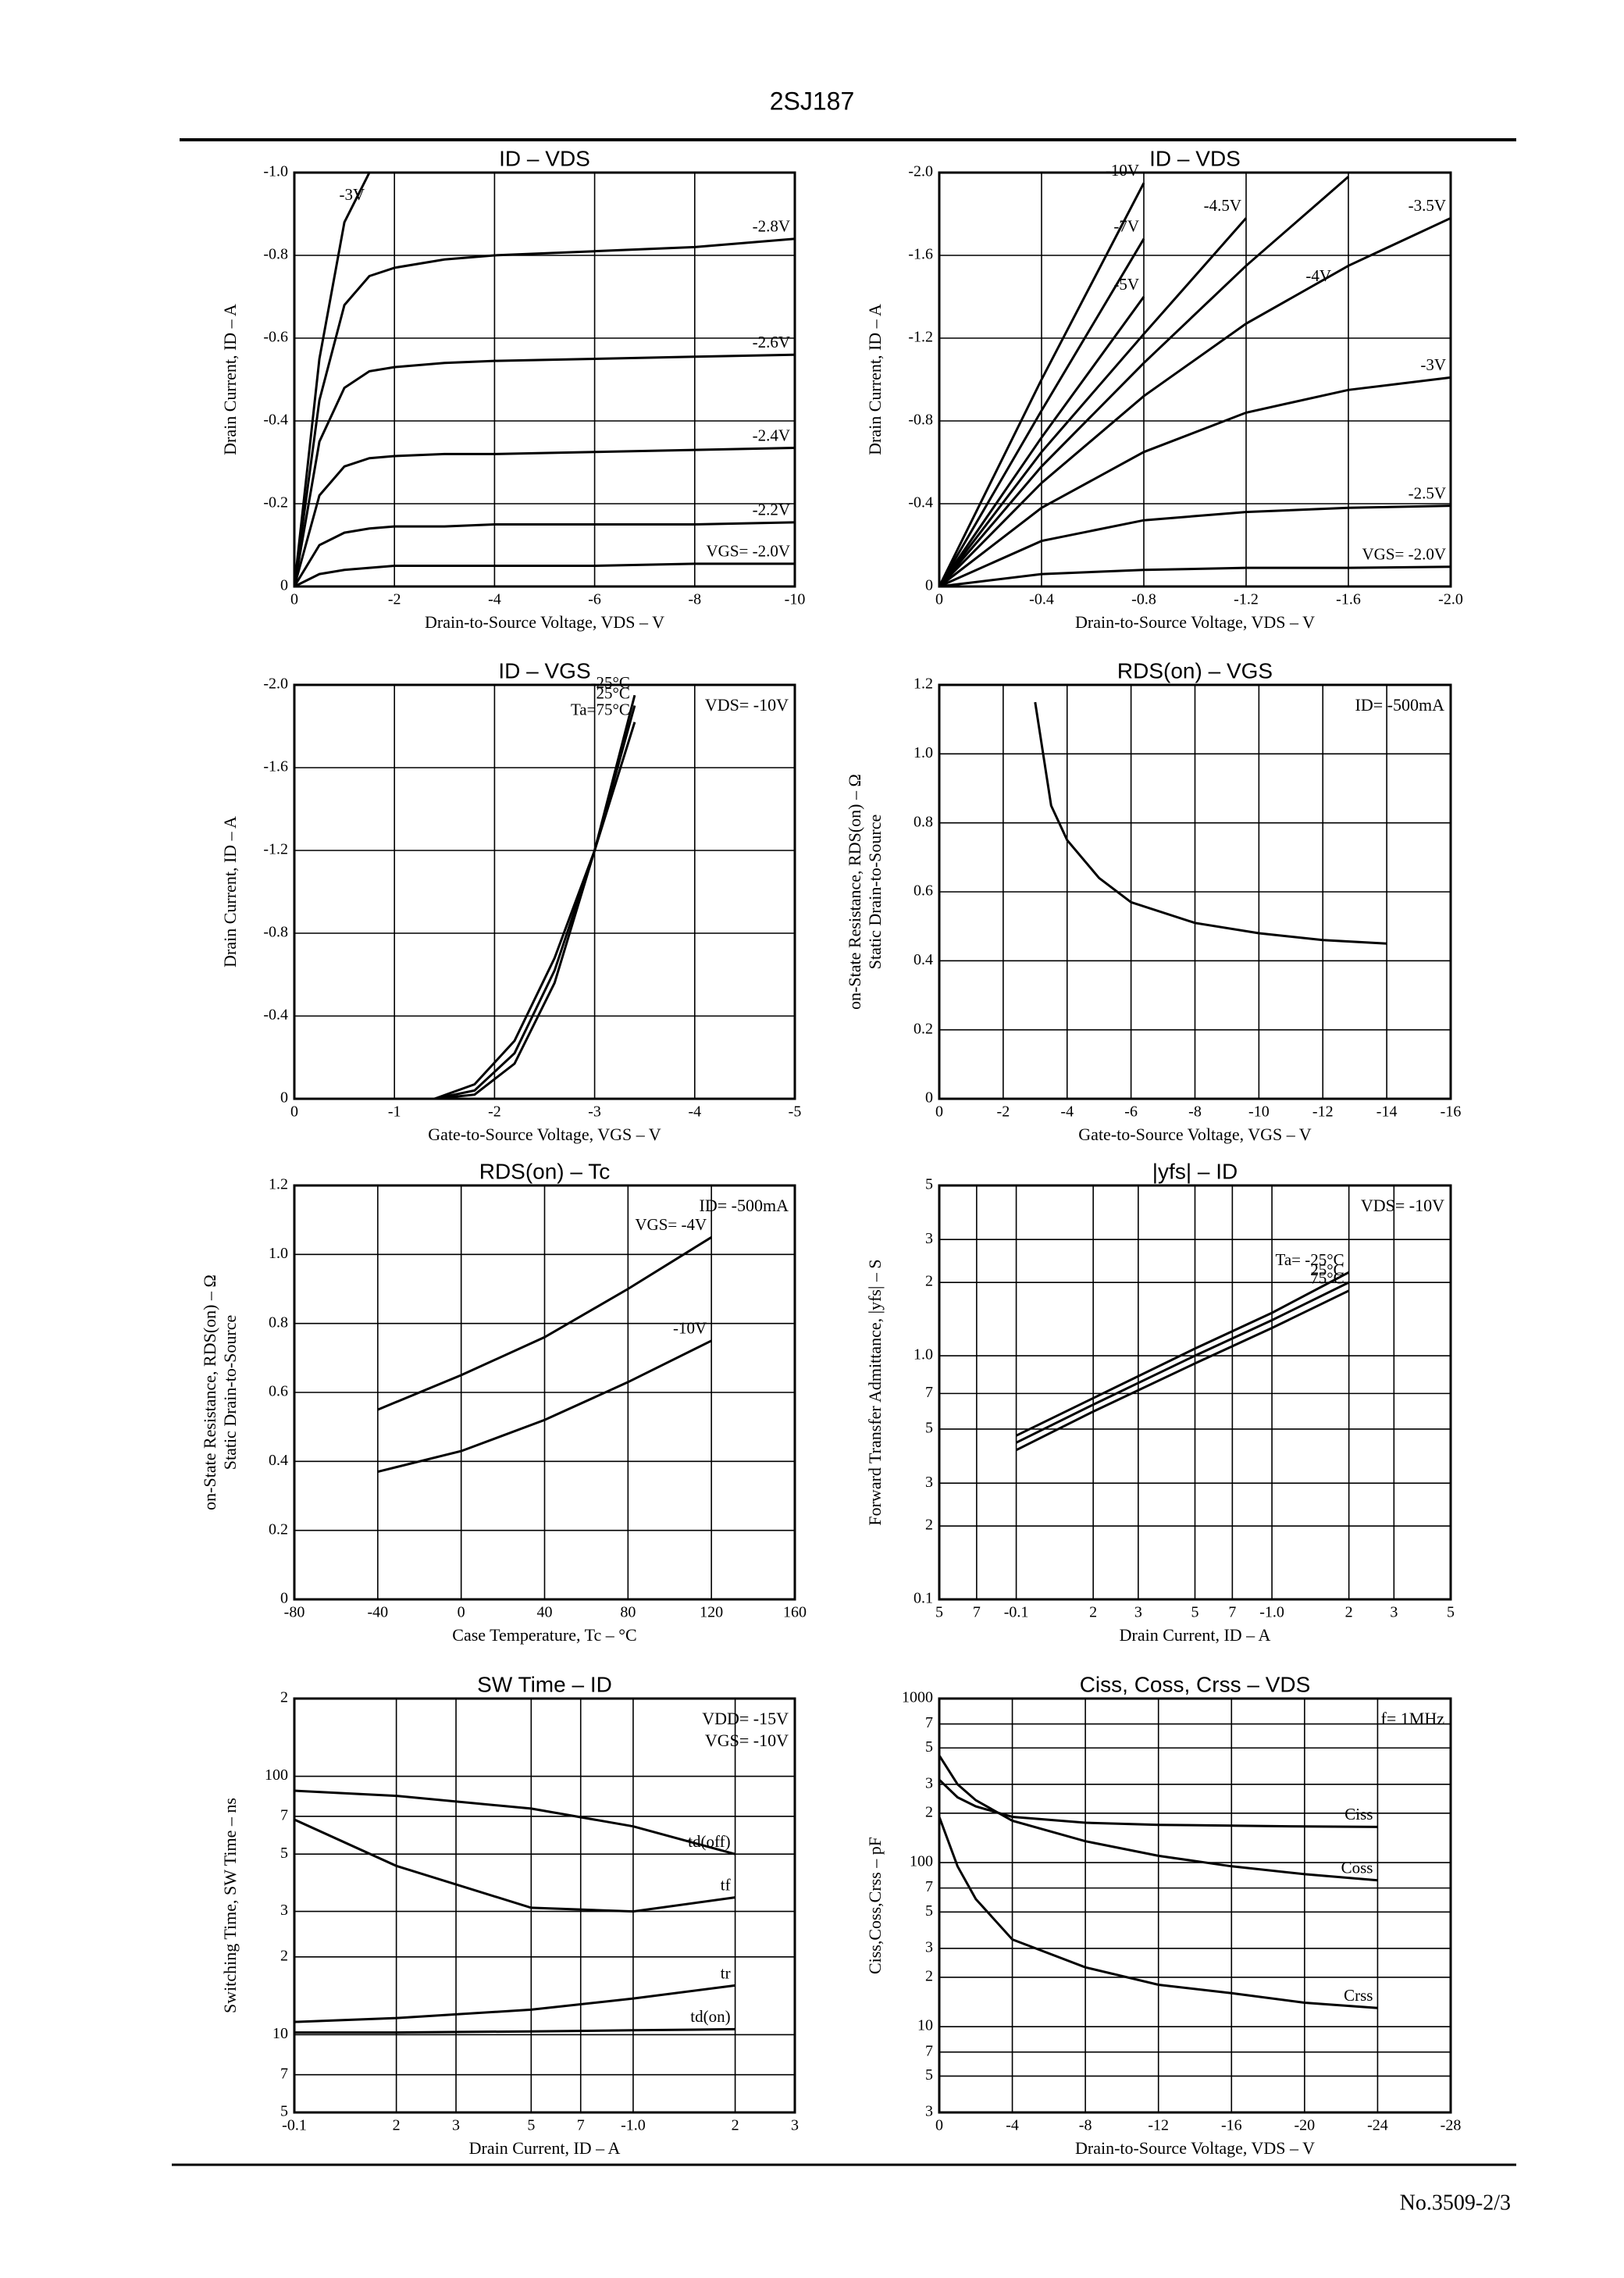 The image size is (1624, 2278). I want to click on y-tick-label: -0.6, so click(275, 337).